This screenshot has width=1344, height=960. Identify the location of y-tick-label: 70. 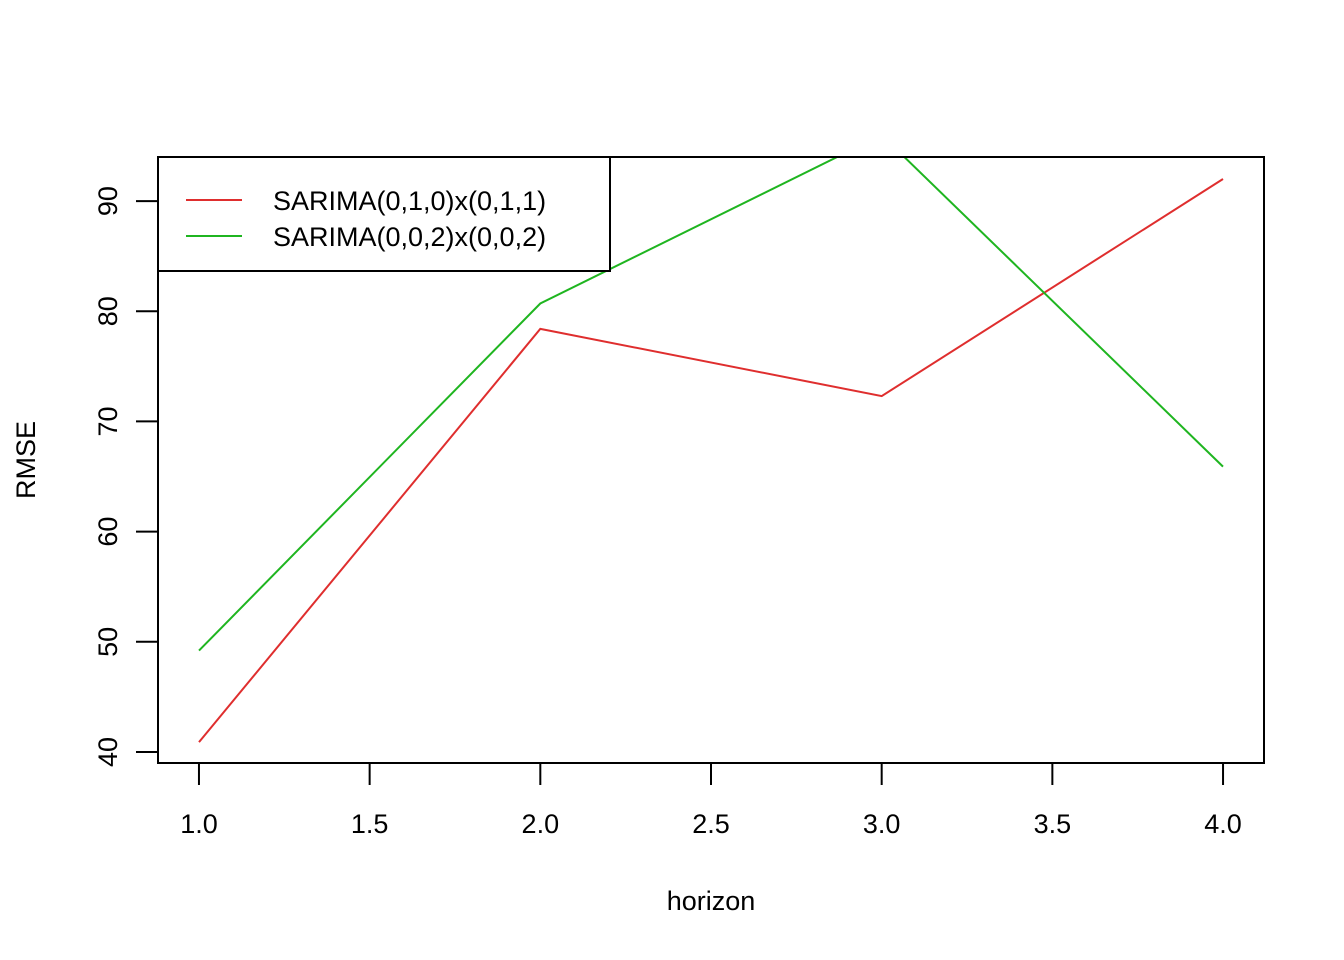
(108, 421).